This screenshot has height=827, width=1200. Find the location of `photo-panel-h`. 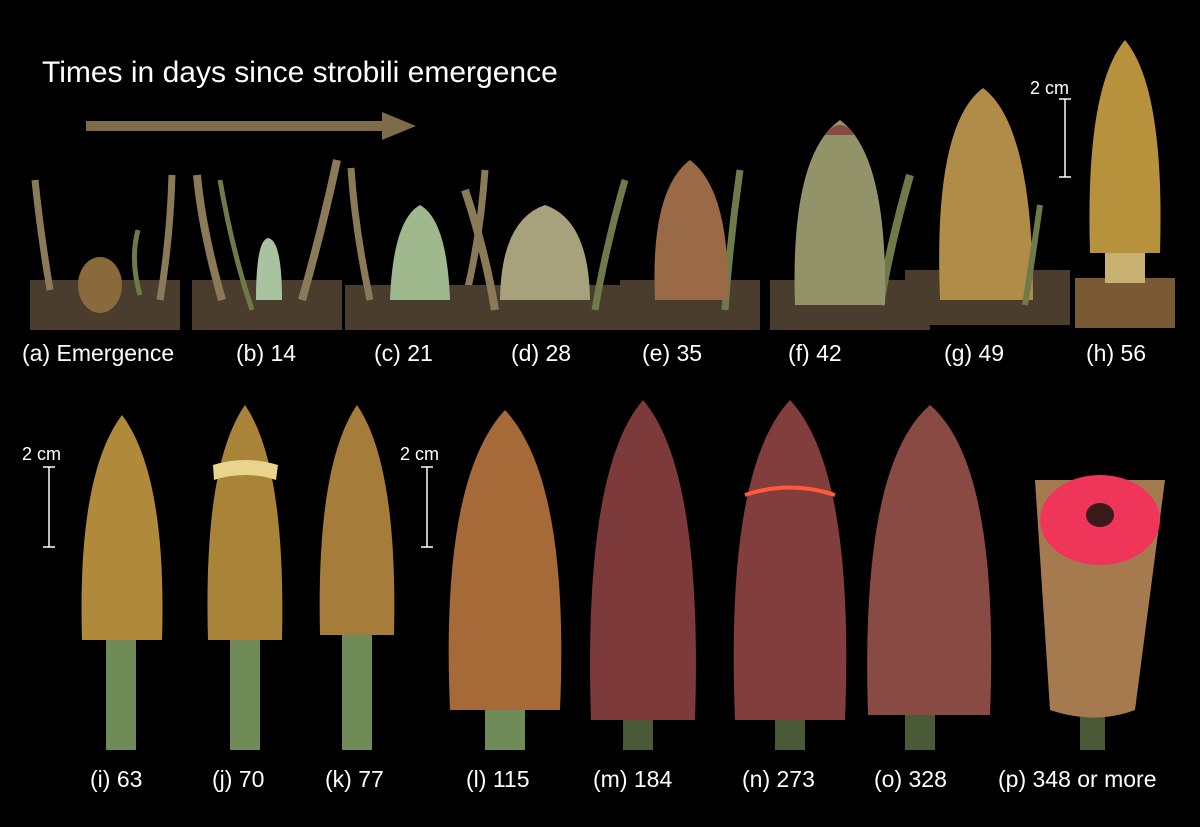

photo-panel-h is located at coordinates (1125, 184).